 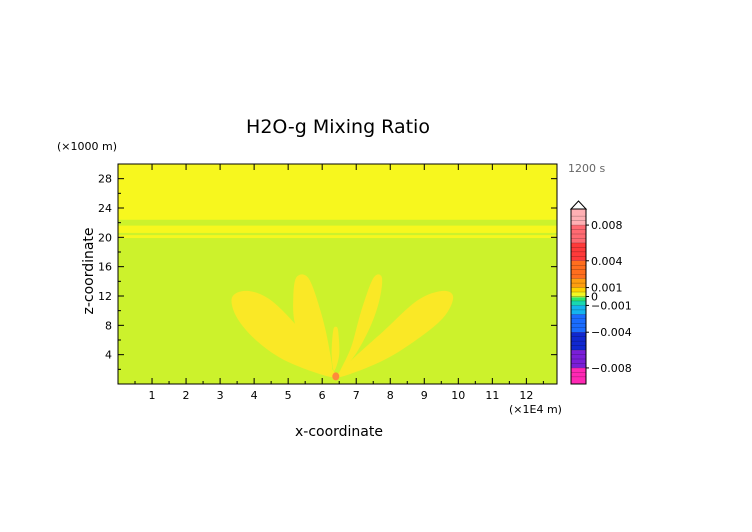 What do you see at coordinates (152, 395) in the screenshot?
I see `x-tick-label: 1` at bounding box center [152, 395].